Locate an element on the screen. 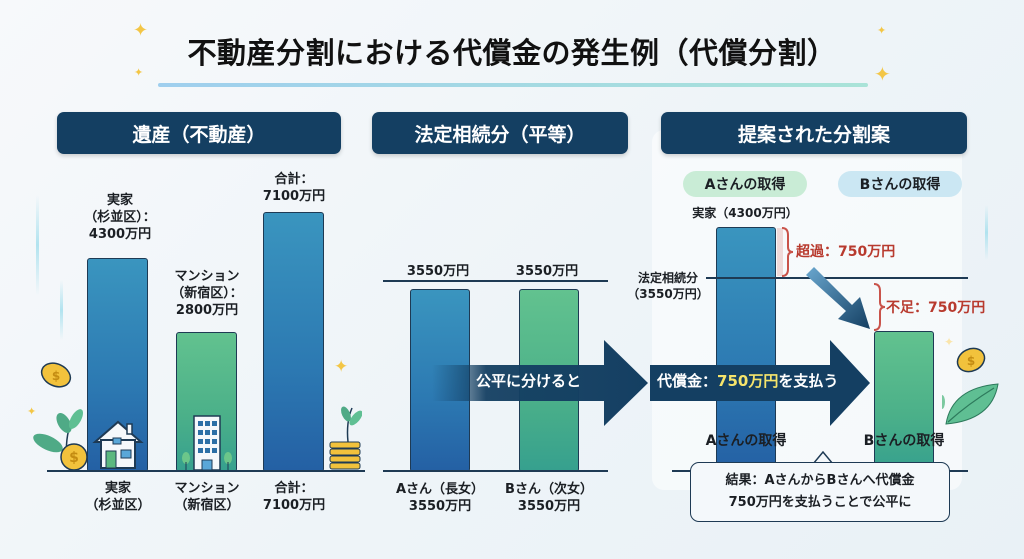 The height and width of the screenshot is (559, 1024). estate-bar-2-bottom-label: マンション （新宿区） is located at coordinates (207, 497).